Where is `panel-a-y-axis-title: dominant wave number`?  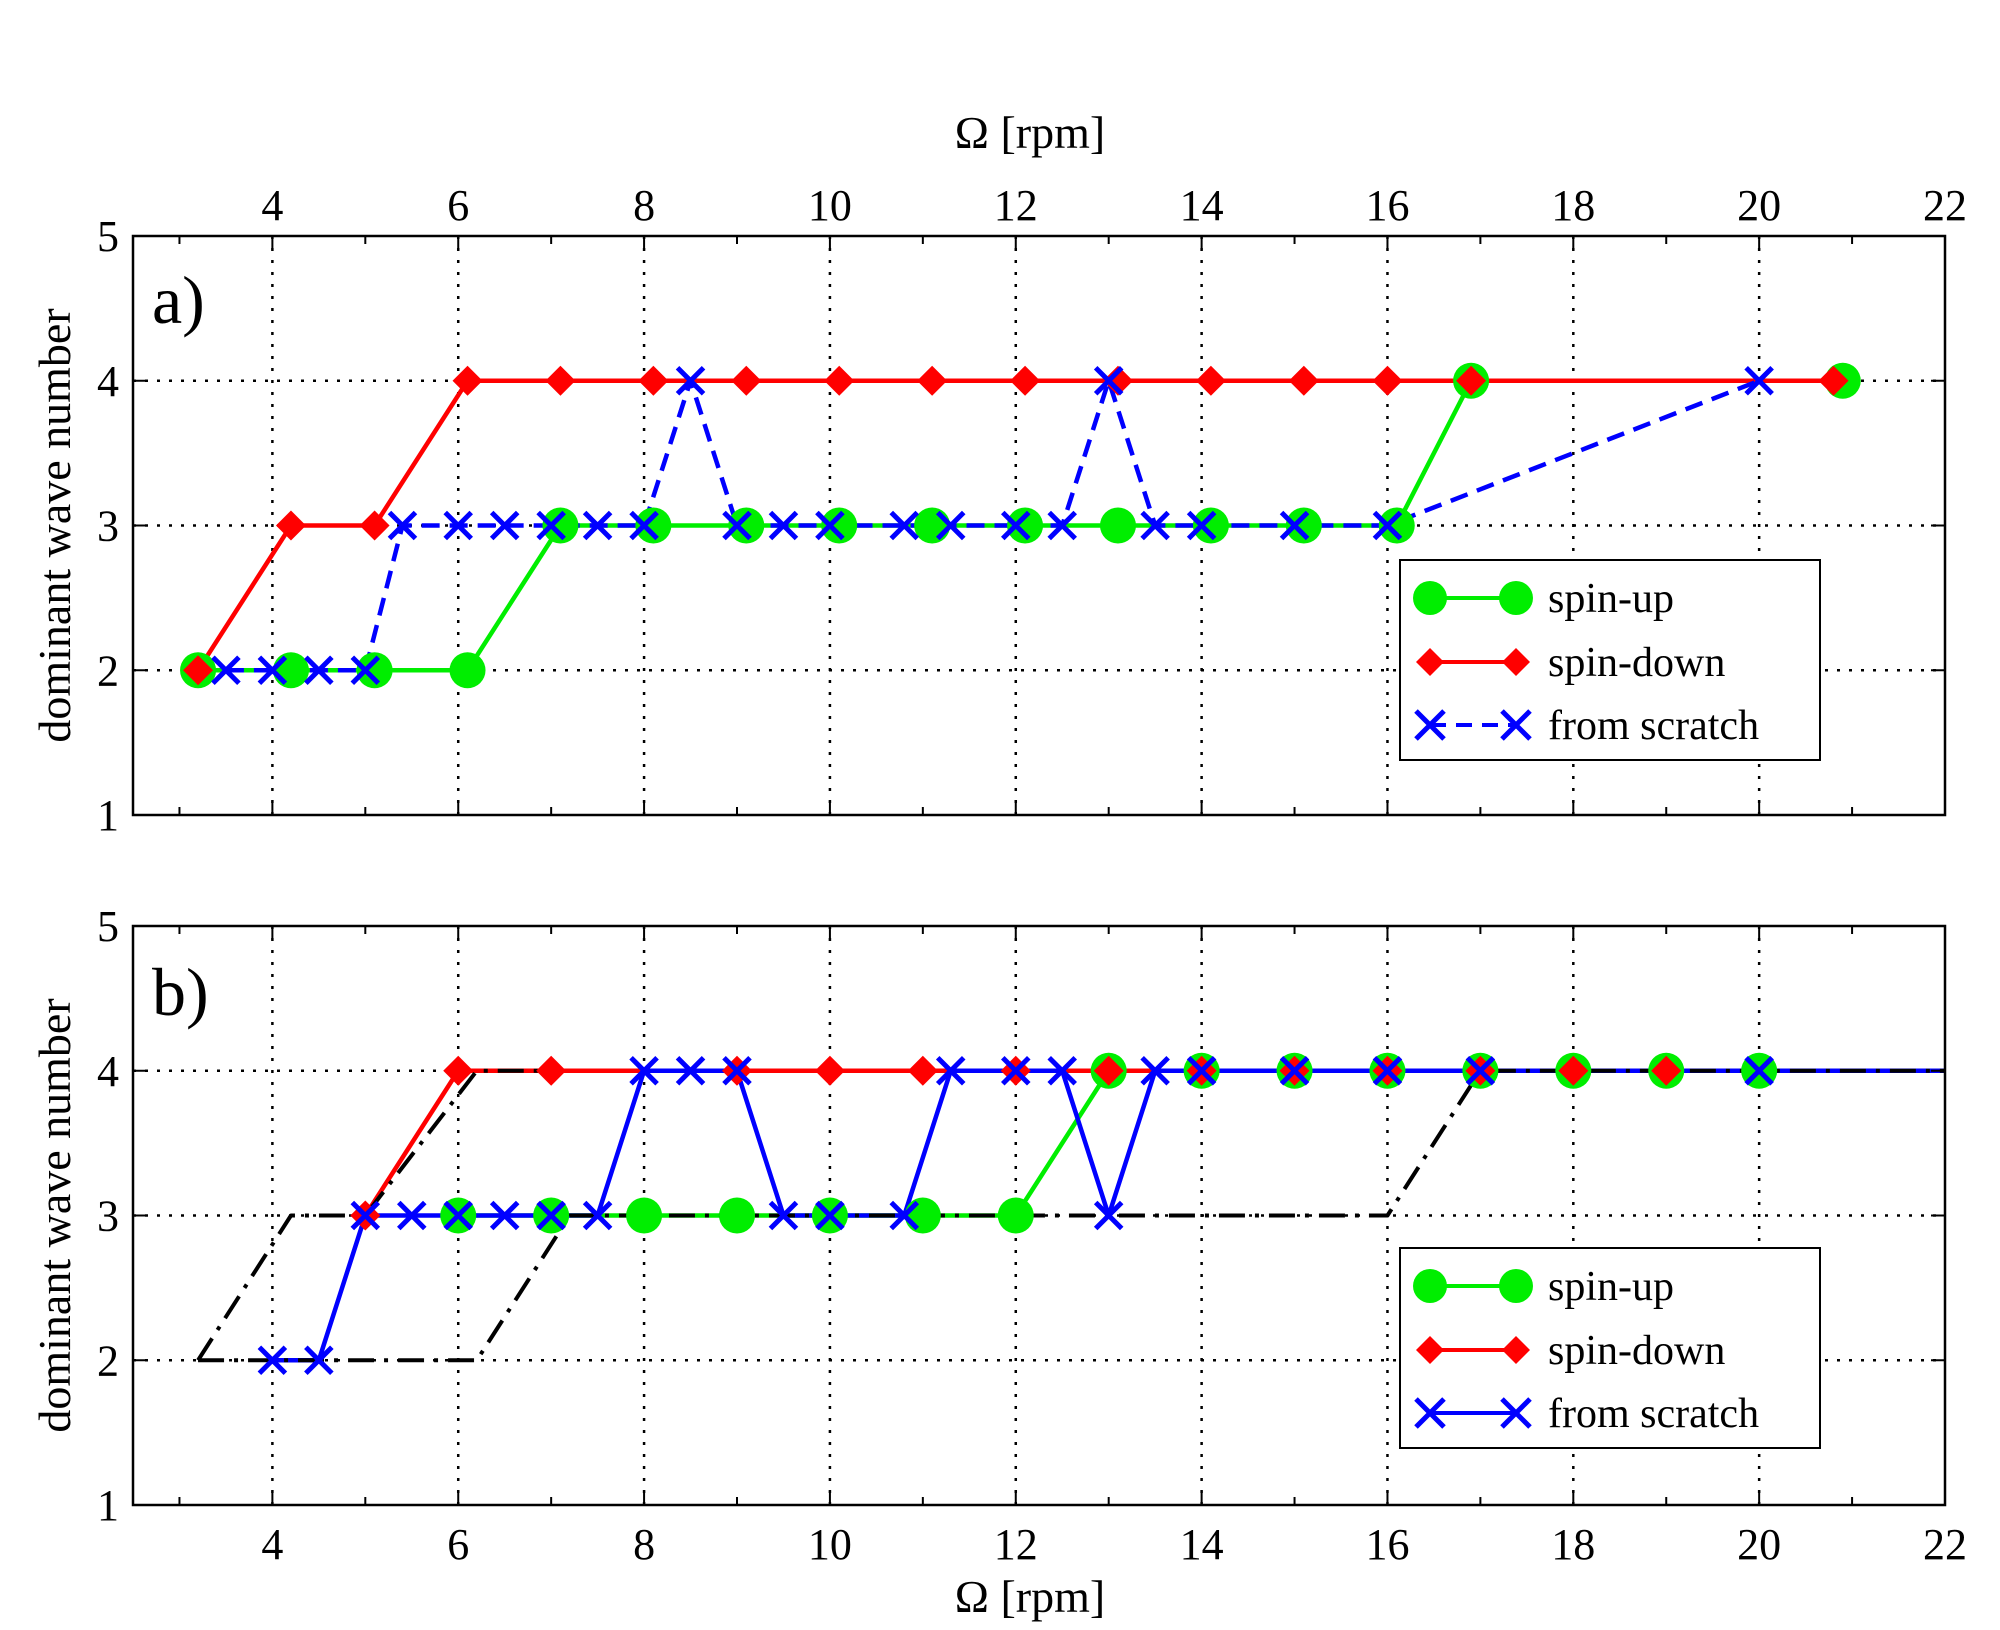
panel-a-y-axis-title: dominant wave number is located at coordinates (54, 525).